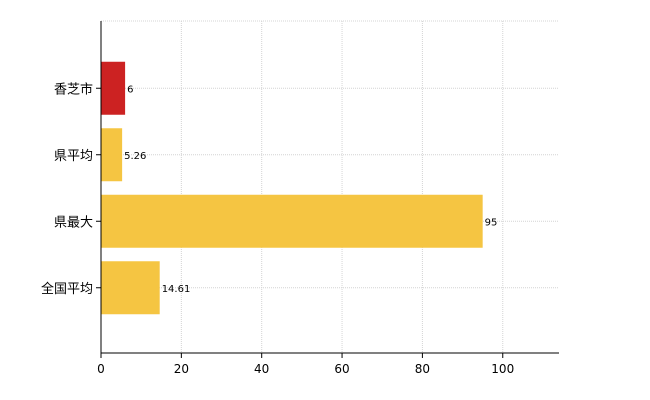 Image resolution: width=650 pixels, height=400 pixels. What do you see at coordinates (502, 369) in the screenshot?
I see `x-tick-label: 100` at bounding box center [502, 369].